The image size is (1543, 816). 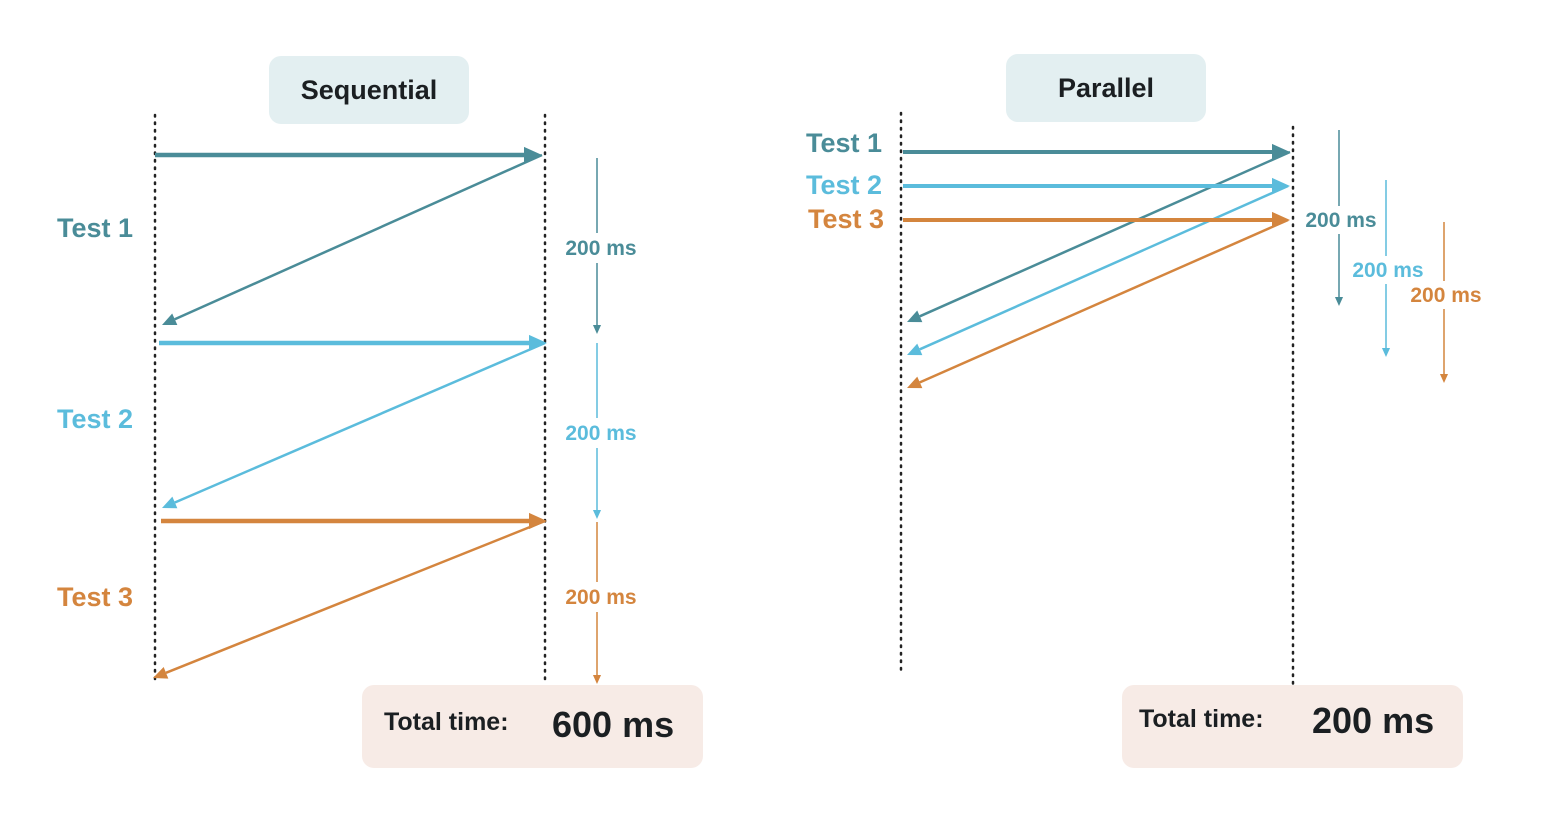 I want to click on sequential-test3-response-arrow, so click(x=349, y=599).